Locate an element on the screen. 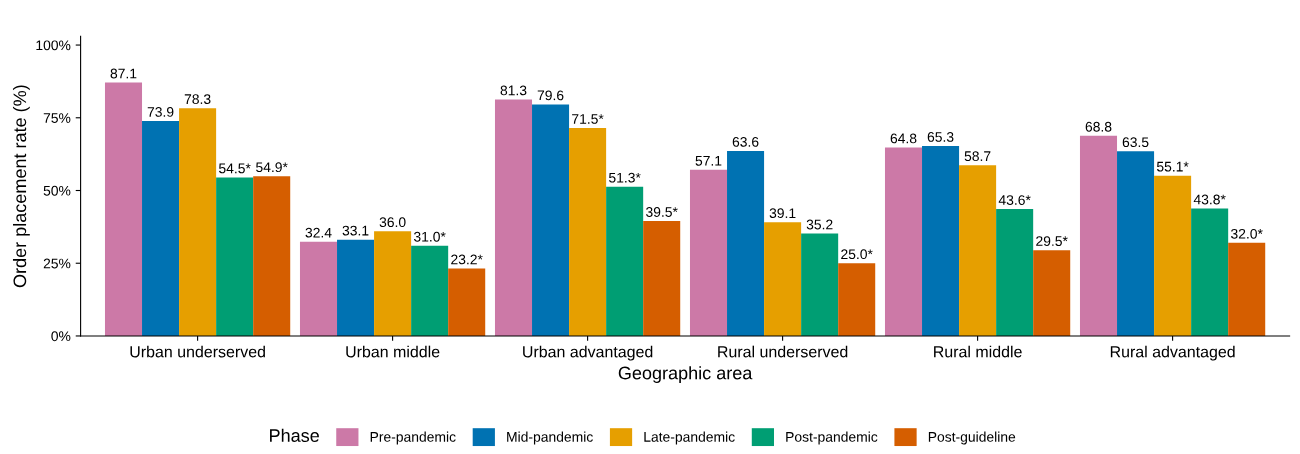 This screenshot has height=454, width=1300. y-tick-label: 0% is located at coordinates (61, 336).